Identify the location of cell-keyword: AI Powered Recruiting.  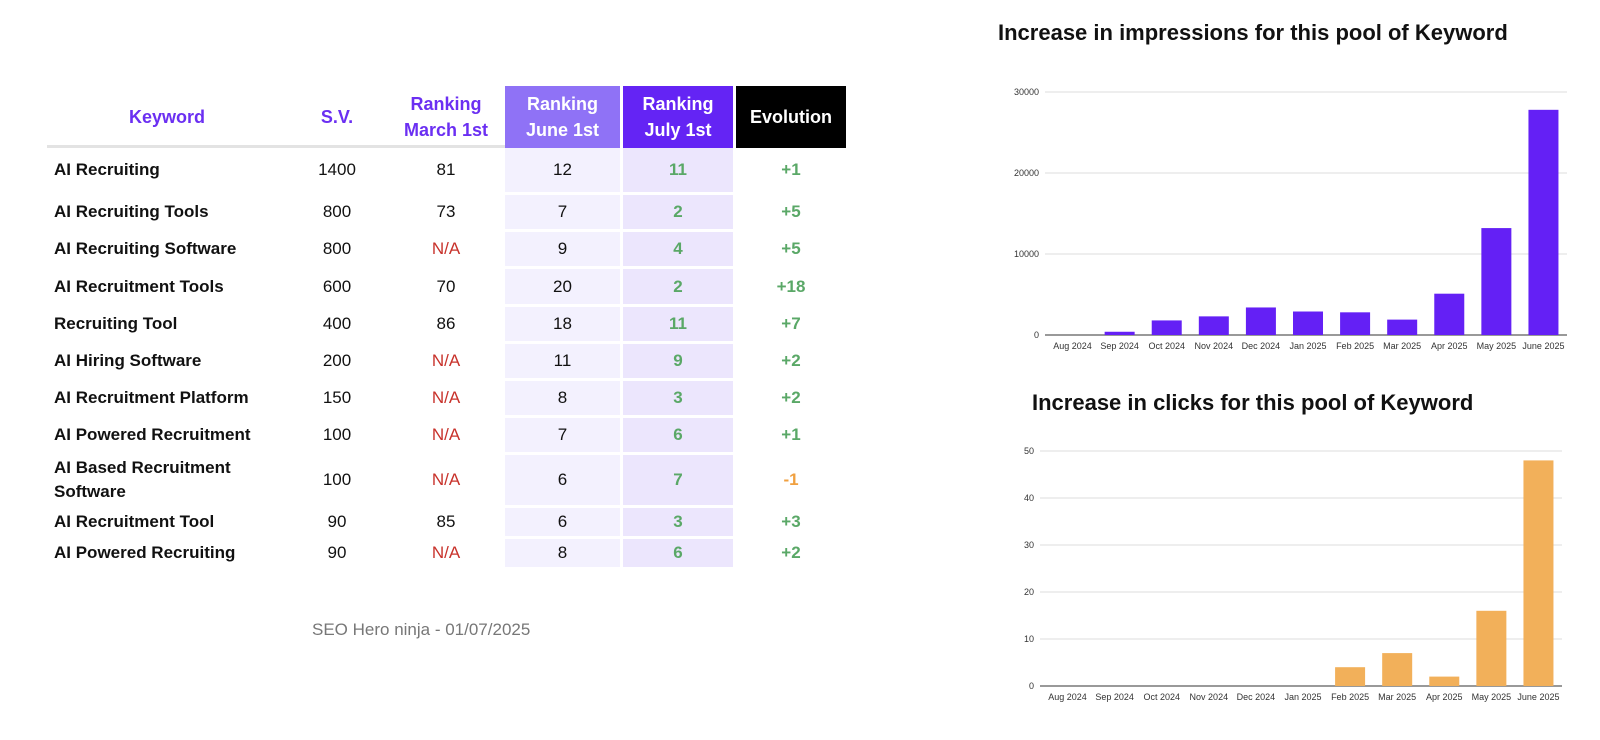
(167, 554).